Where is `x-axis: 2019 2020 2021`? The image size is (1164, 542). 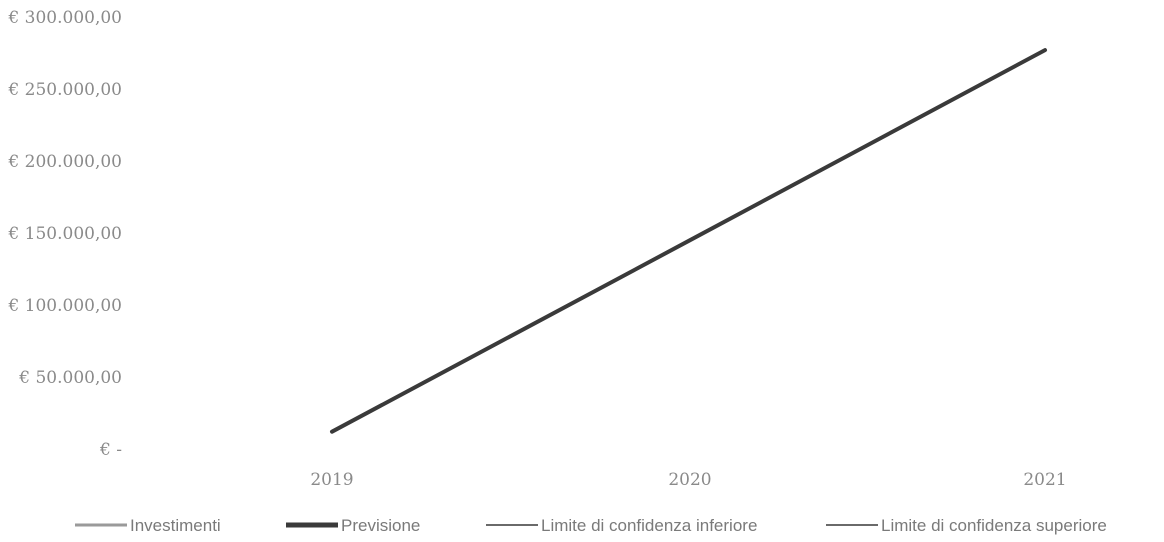 x-axis: 2019 2020 2021 is located at coordinates (688, 480).